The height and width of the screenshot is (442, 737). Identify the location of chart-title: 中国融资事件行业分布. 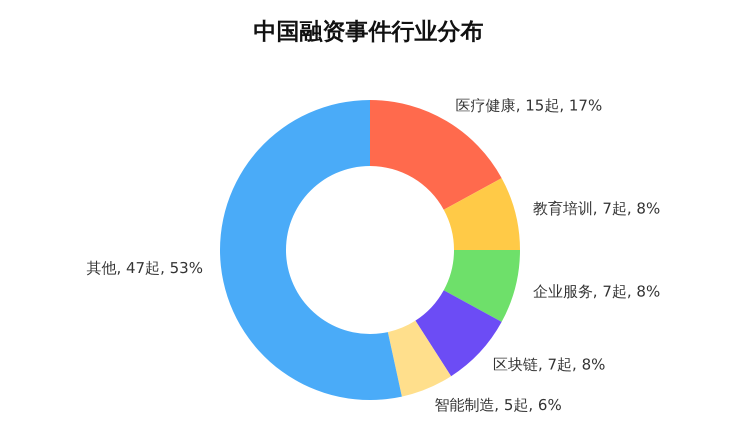
(368, 32).